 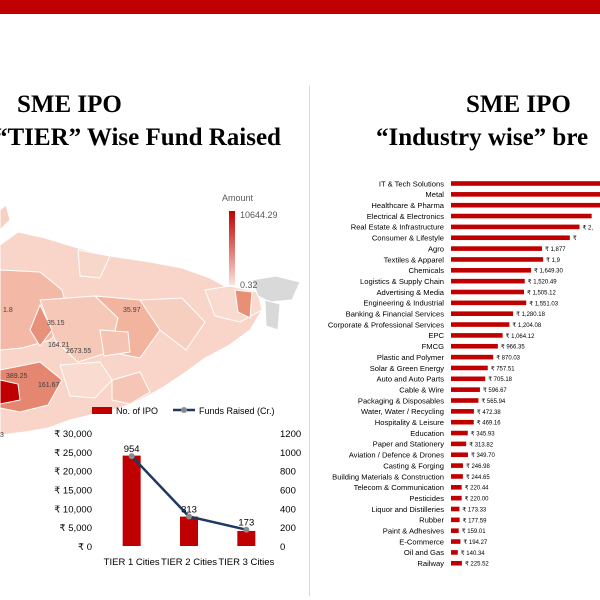 I want to click on legend-swatch-marker, so click(x=184, y=410).